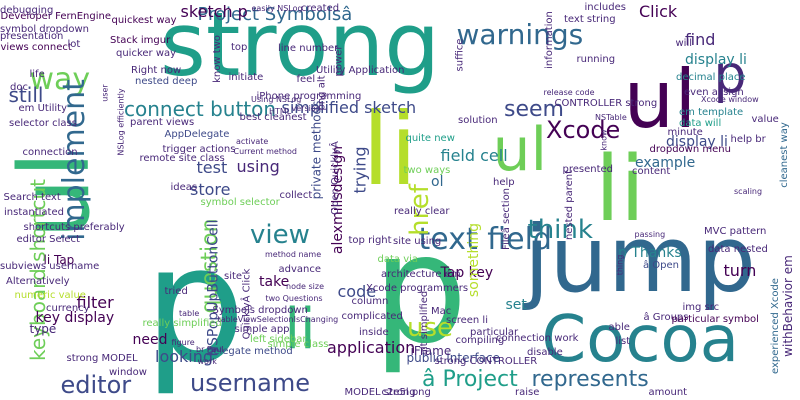 The image size is (800, 400). I want to click on cloud-word: shortcuts preferably, so click(74, 227).